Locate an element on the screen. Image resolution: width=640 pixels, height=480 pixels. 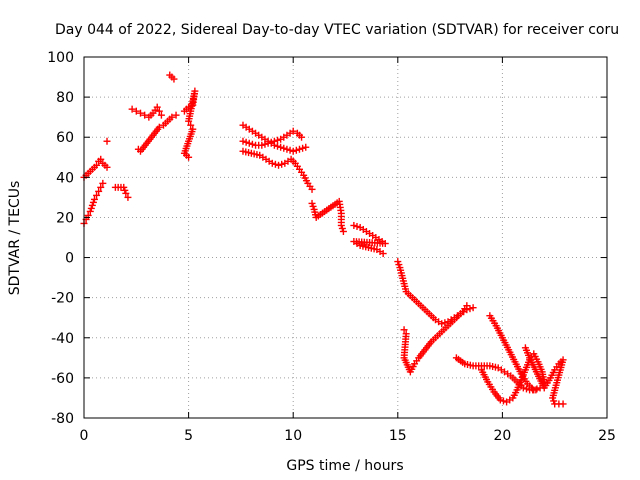
x-tick-label: 25 is located at coordinates (607, 436).